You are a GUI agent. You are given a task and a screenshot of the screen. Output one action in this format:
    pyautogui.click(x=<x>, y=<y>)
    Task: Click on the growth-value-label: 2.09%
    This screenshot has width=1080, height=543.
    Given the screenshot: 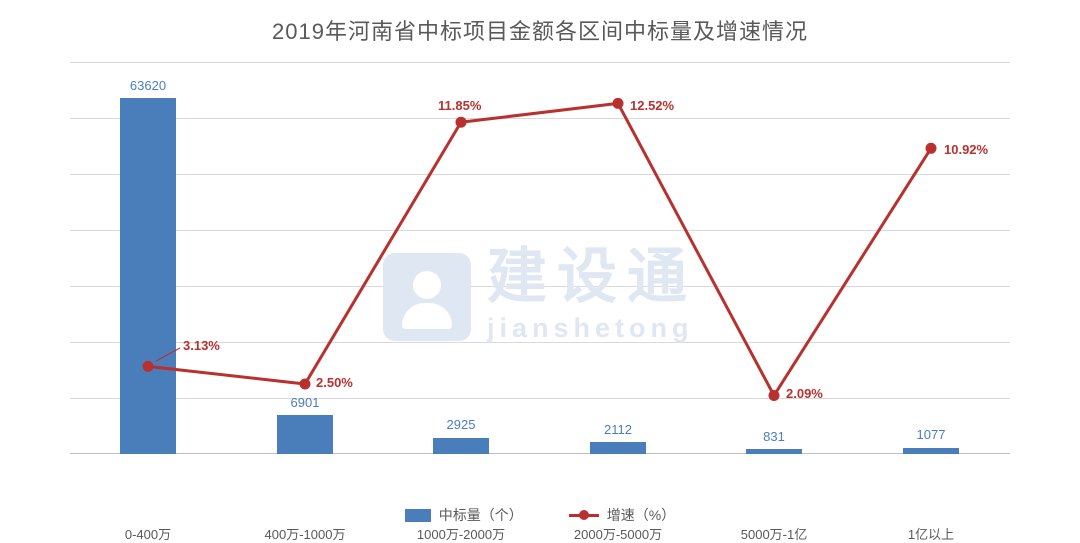 What is the action you would take?
    pyautogui.click(x=804, y=393)
    